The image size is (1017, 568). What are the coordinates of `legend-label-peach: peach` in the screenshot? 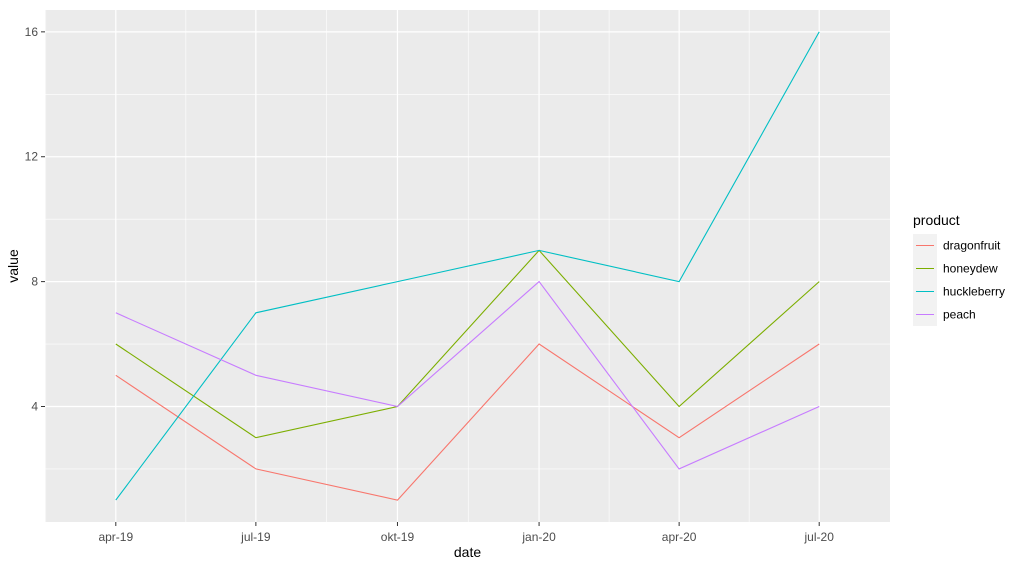 It's located at (959, 315).